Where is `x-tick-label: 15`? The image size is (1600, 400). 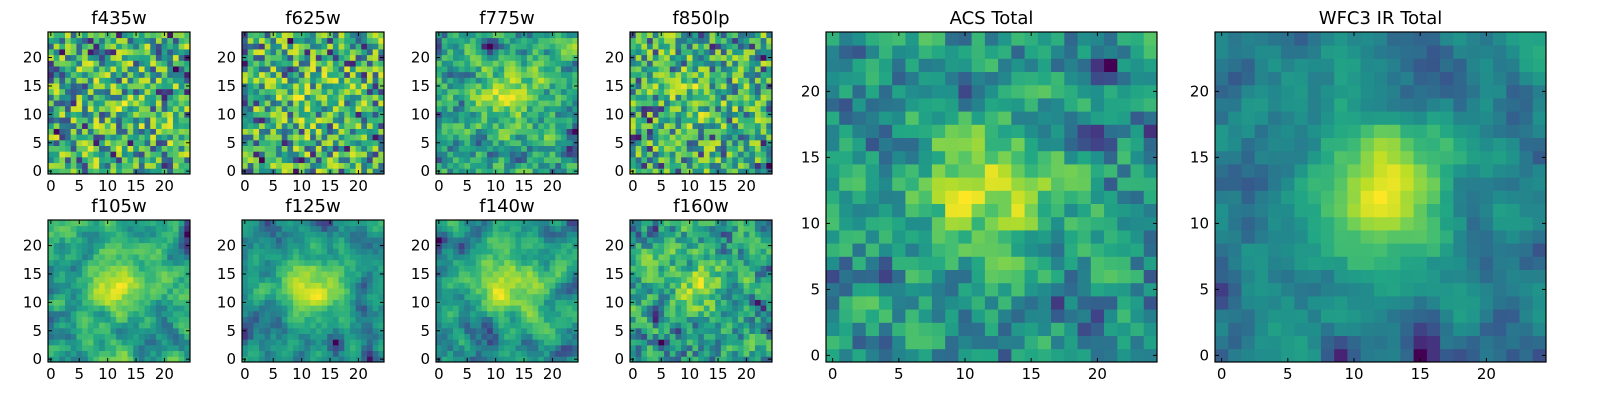 x-tick-label: 15 is located at coordinates (523, 186).